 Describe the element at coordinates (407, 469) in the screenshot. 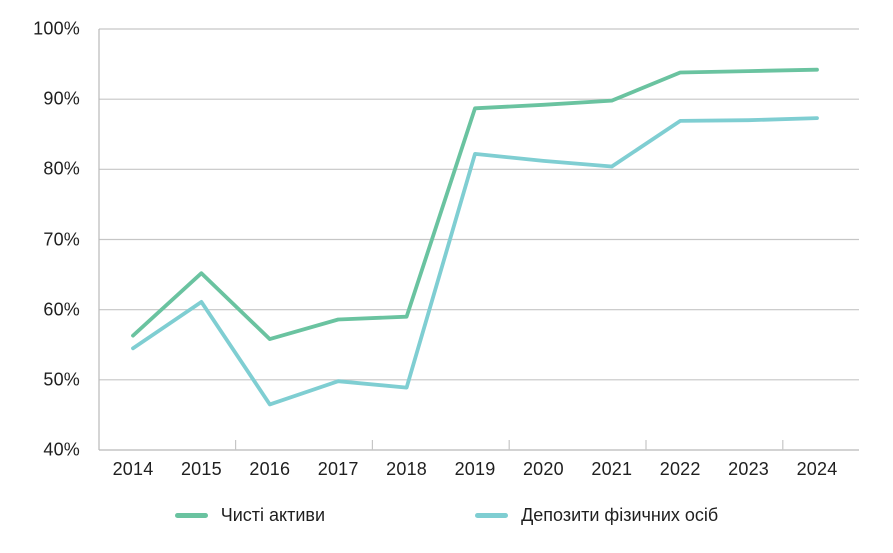

I see `x-axis-tick-label: 2018` at that location.